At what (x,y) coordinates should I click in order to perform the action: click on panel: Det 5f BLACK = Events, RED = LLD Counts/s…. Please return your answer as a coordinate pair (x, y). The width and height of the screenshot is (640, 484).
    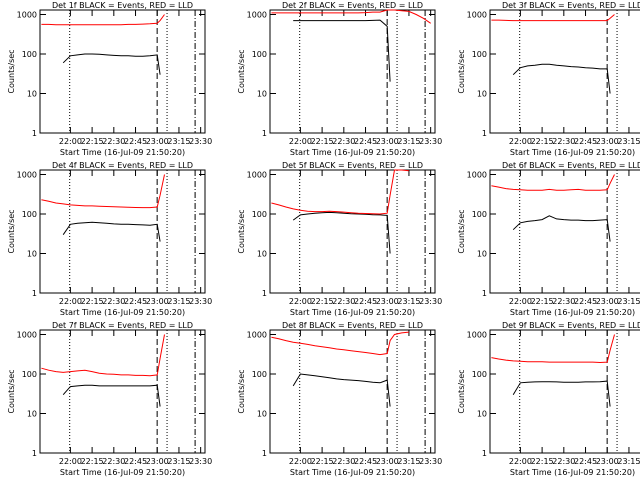
    Looking at the image, I should click on (339, 239).